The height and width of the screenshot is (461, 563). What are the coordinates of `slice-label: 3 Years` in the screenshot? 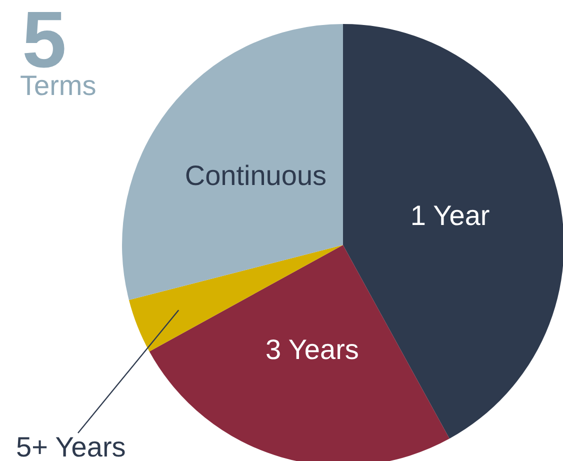 It's located at (312, 349).